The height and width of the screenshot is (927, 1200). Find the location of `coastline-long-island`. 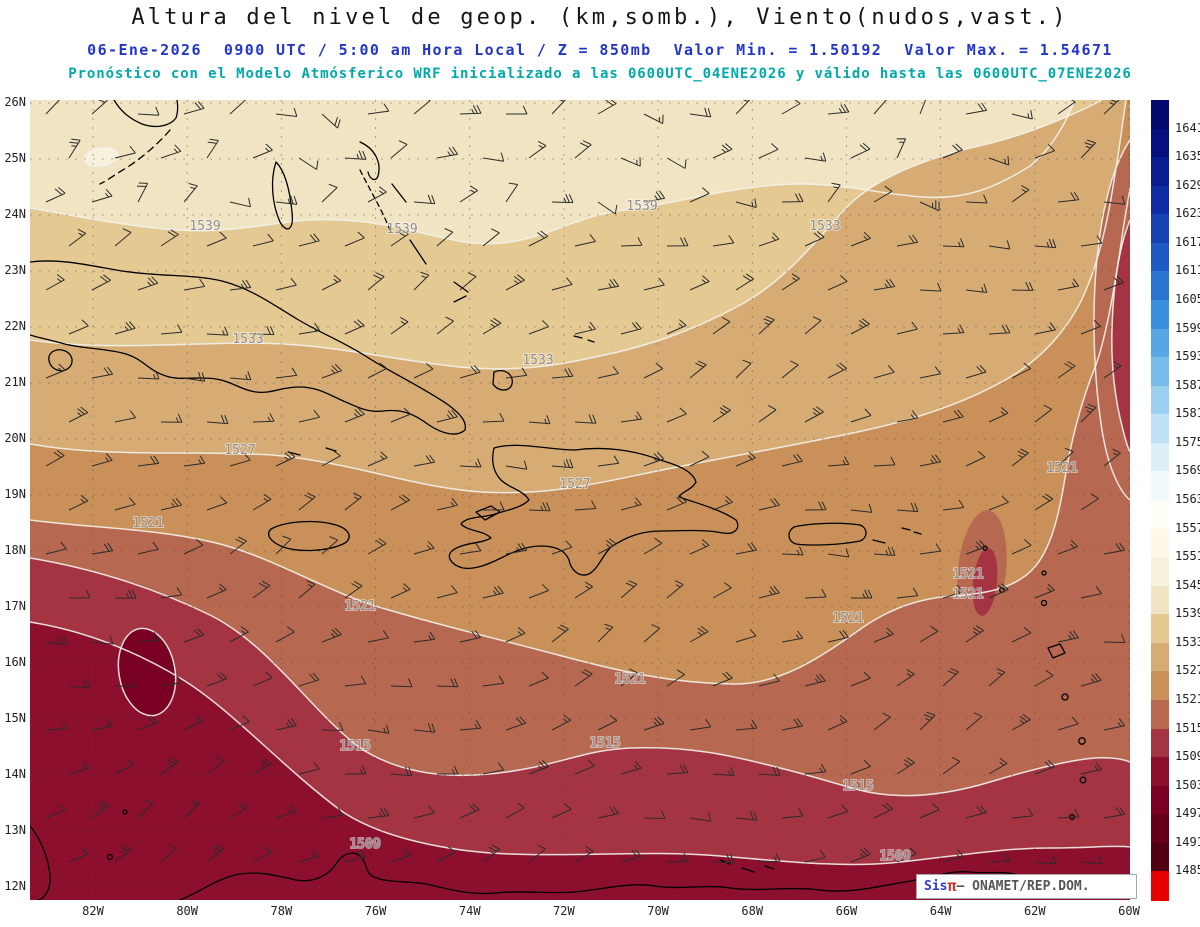

coastline-long-island is located at coordinates (418, 252).